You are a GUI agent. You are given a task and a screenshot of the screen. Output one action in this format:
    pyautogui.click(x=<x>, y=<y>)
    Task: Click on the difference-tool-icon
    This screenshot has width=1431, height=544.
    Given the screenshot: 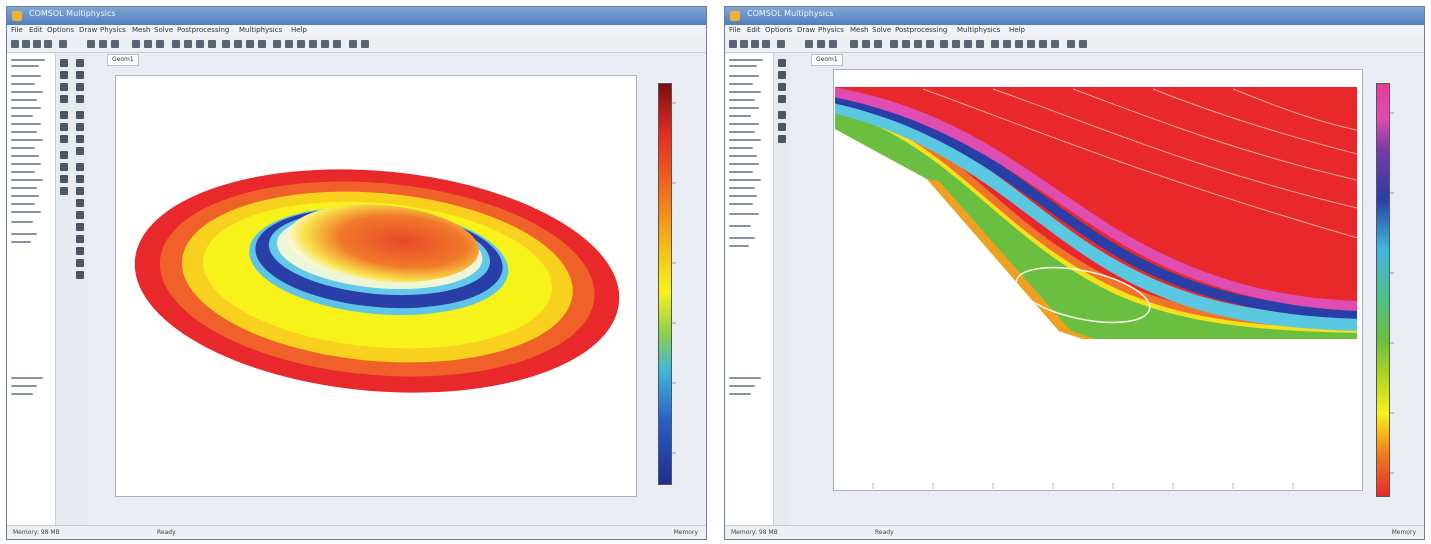 What is the action you would take?
    pyautogui.click(x=64, y=127)
    